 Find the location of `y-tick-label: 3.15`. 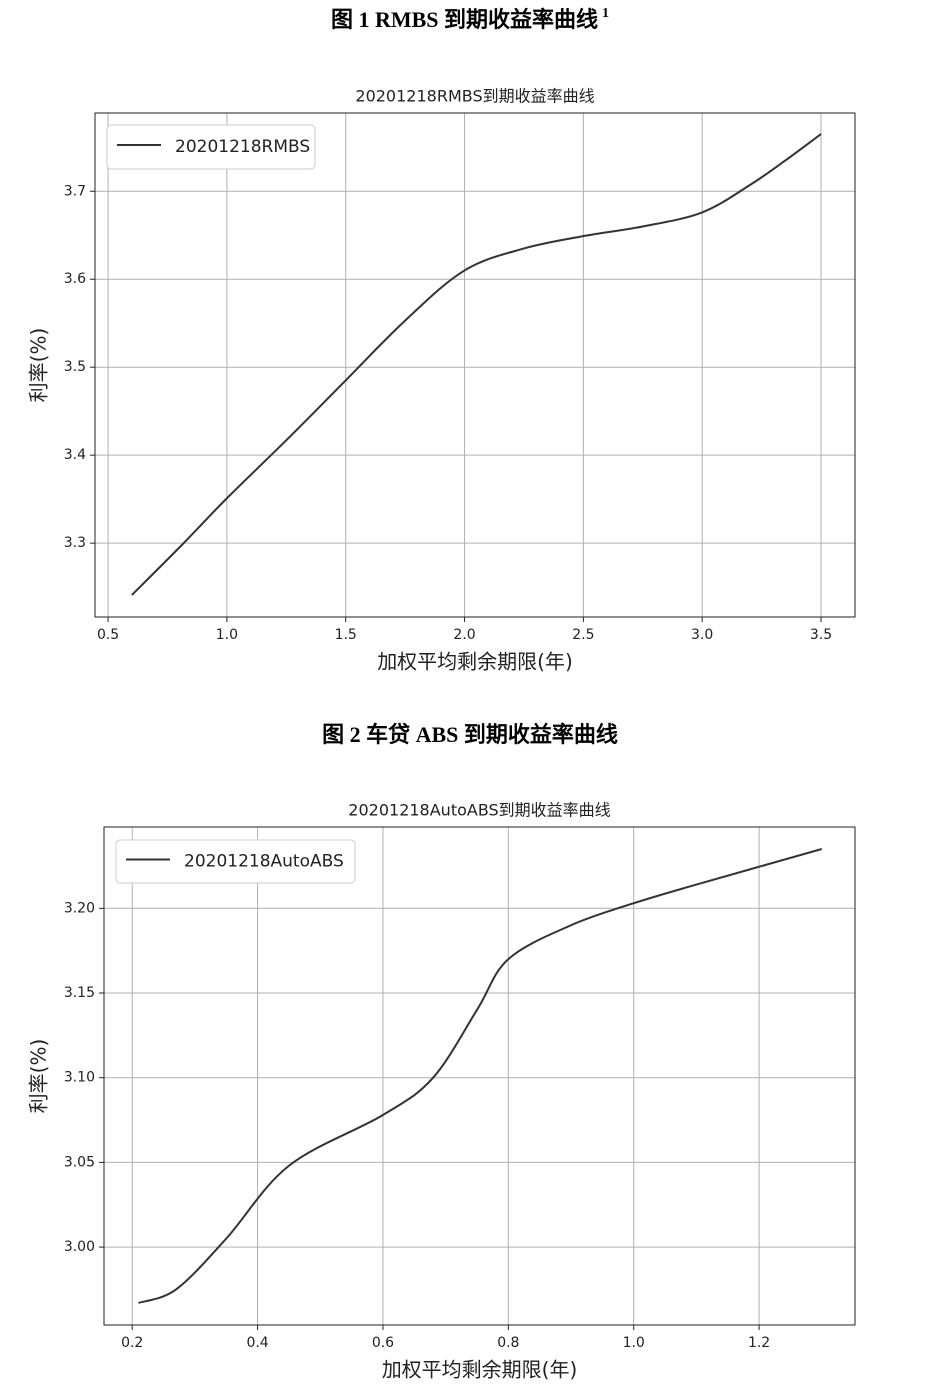

y-tick-label: 3.15 is located at coordinates (79, 993).